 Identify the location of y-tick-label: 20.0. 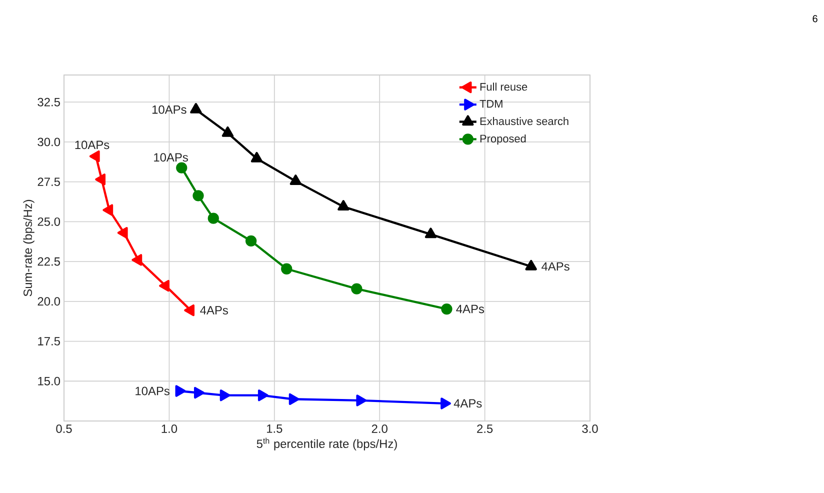
(49, 301).